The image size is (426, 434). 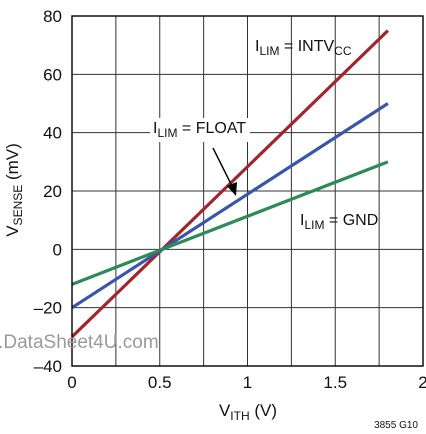 I want to click on annotation-float-arrowhead, so click(x=232, y=189).